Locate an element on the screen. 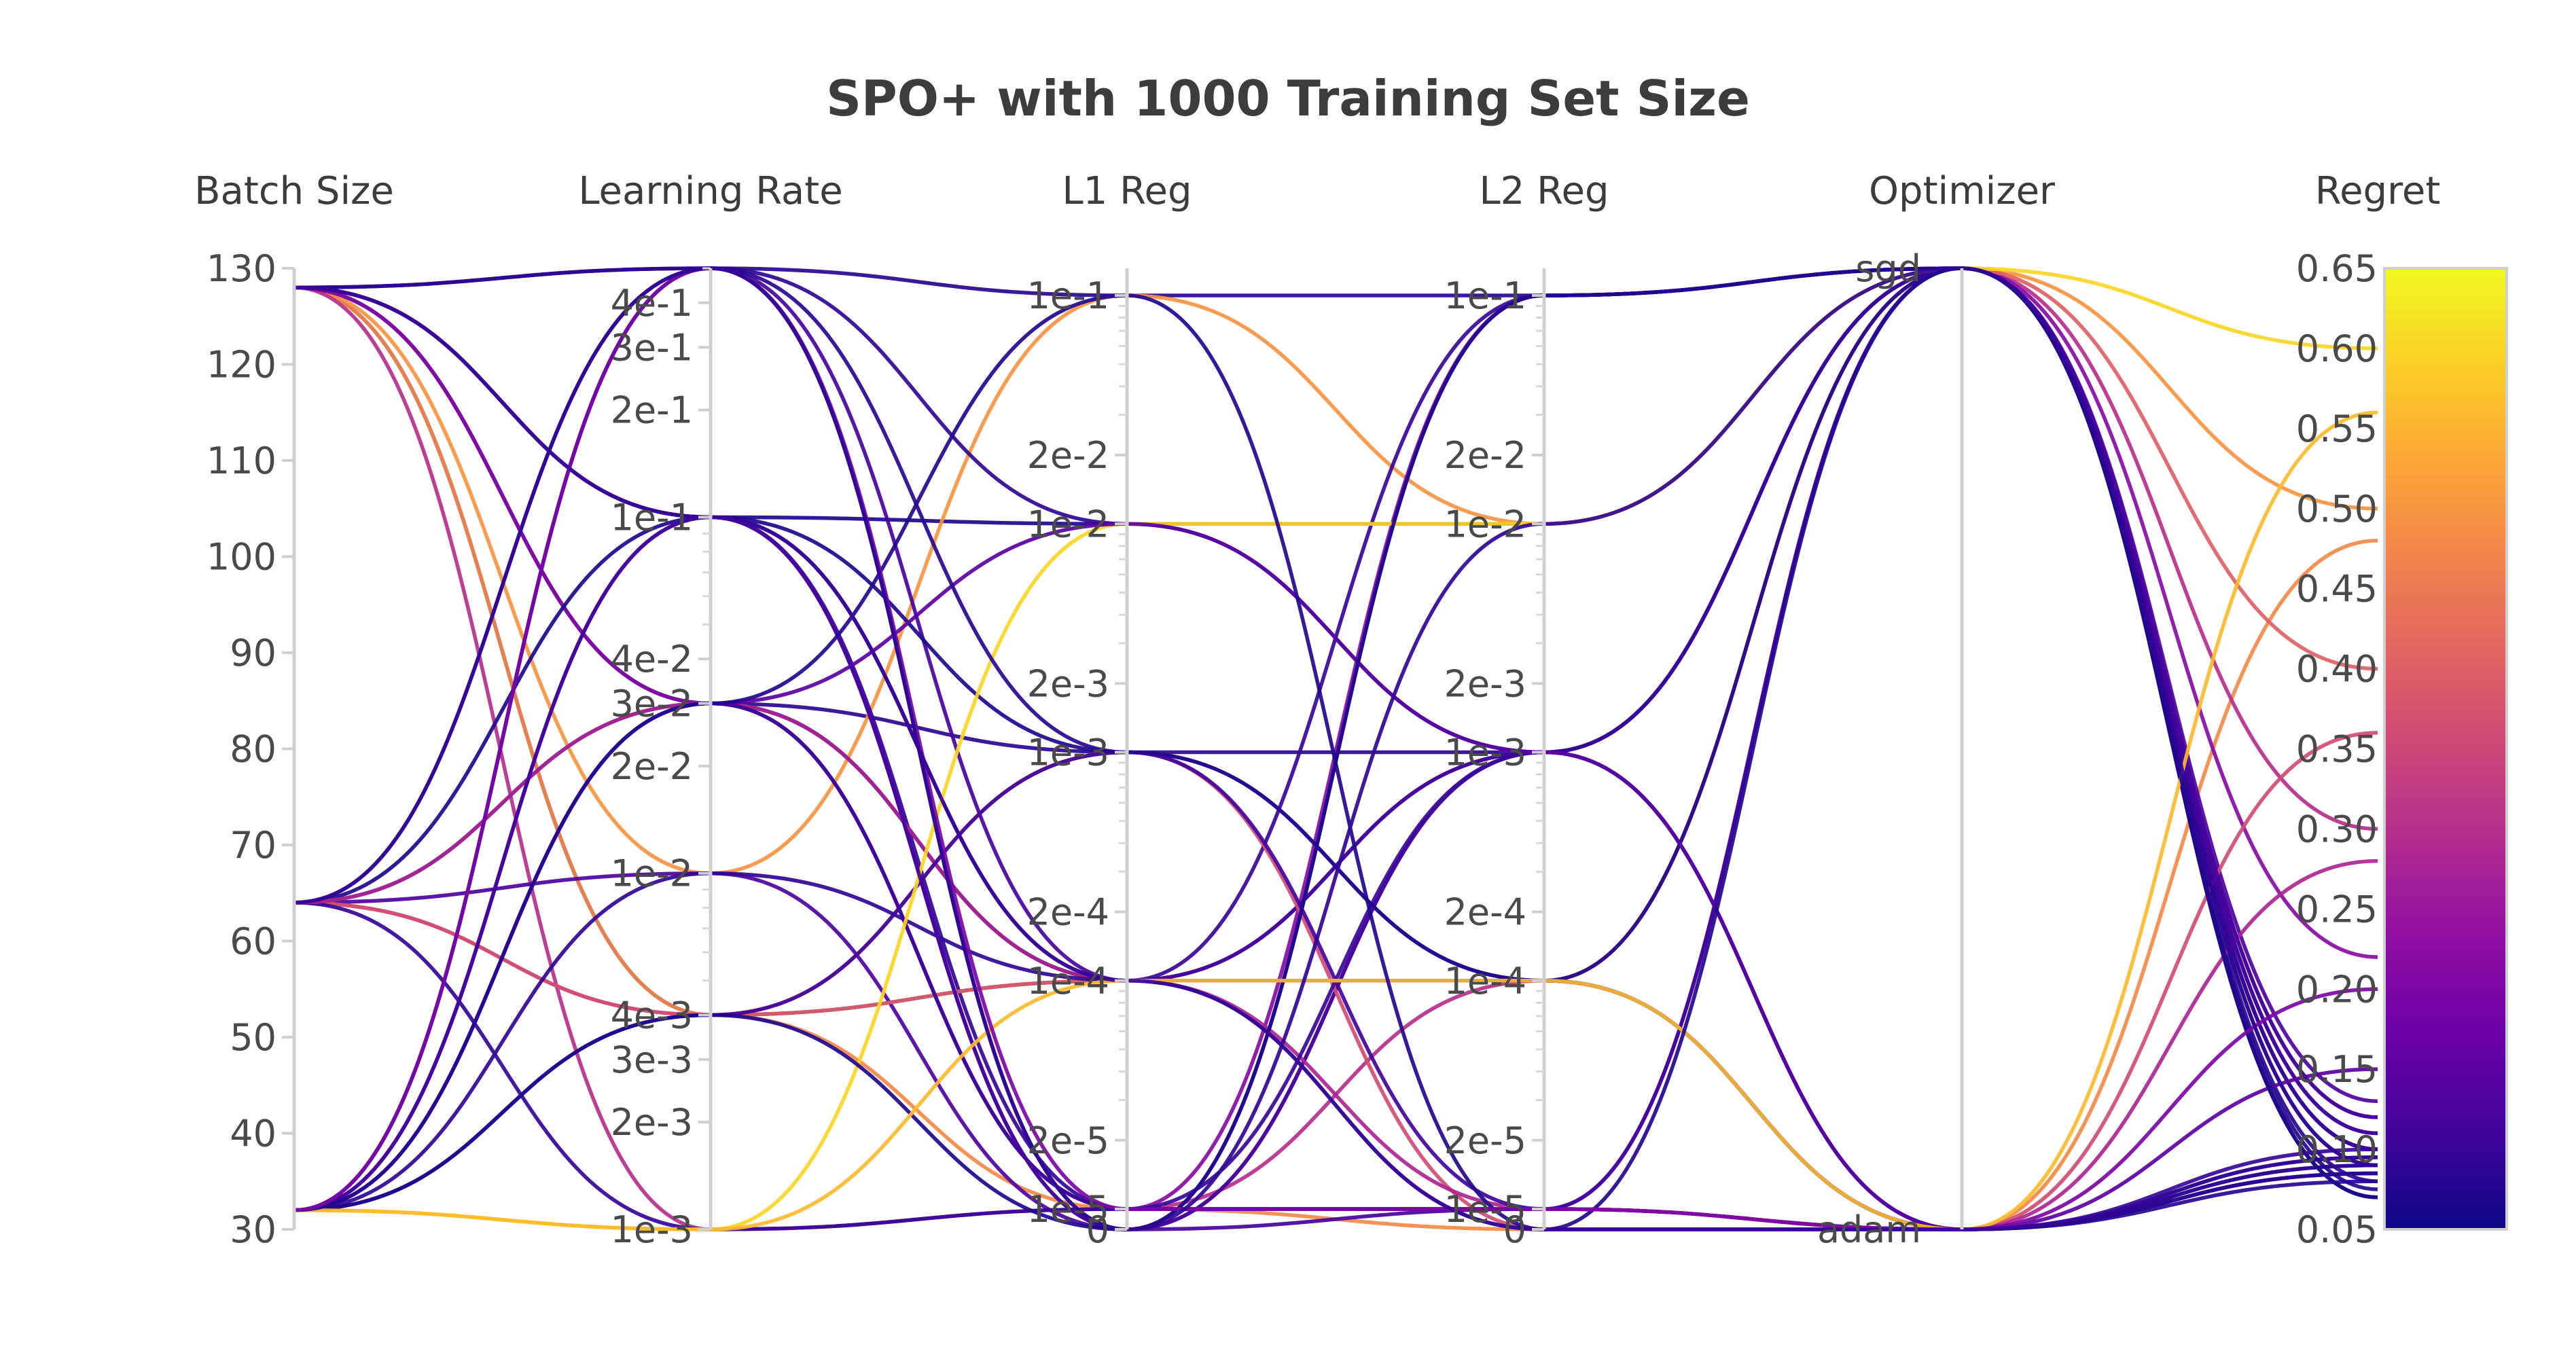 The height and width of the screenshot is (1353, 2576). tick-label-lr: 2e-3 is located at coordinates (652, 1122).